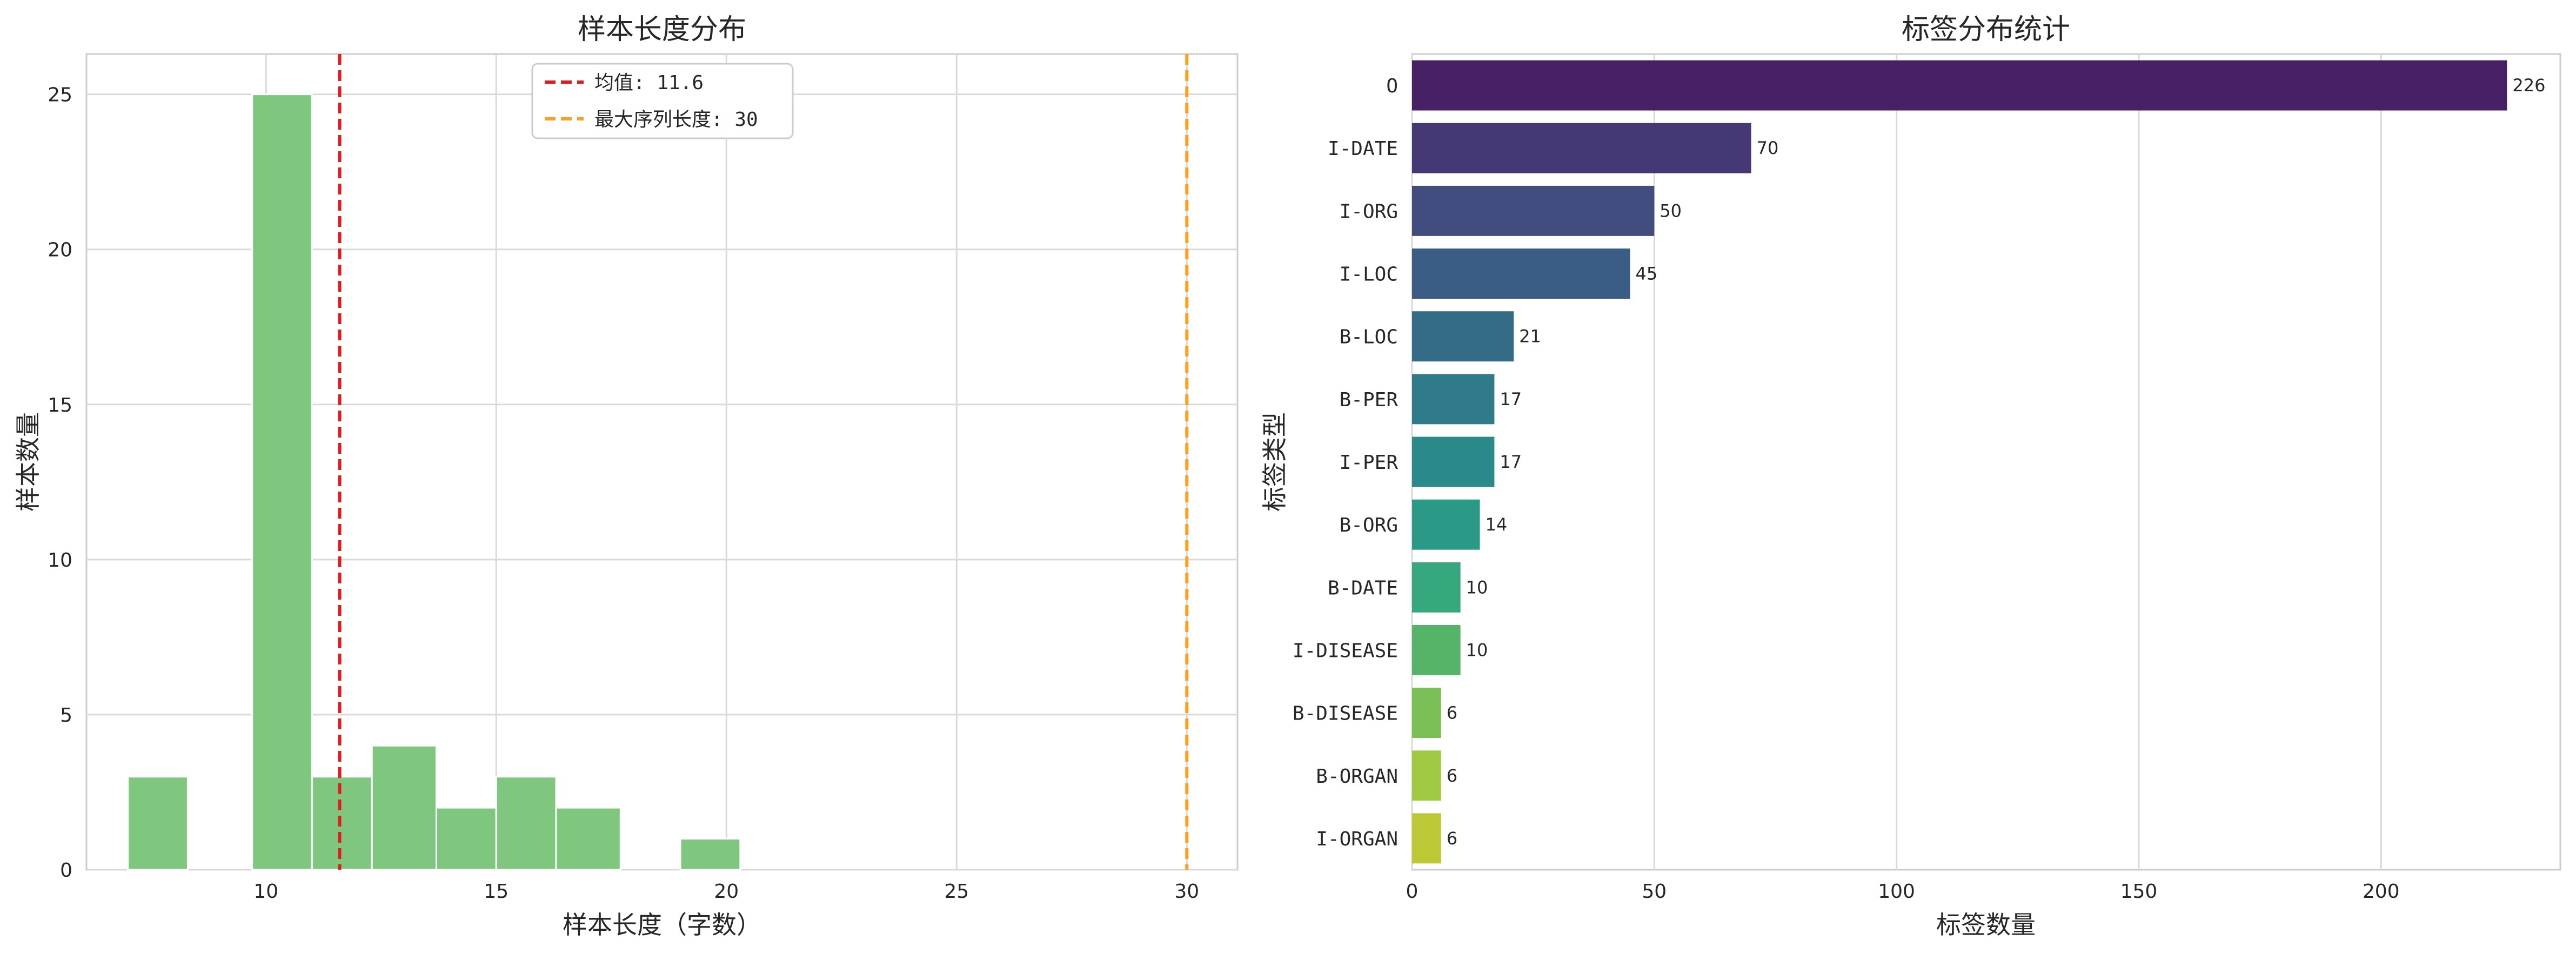  I want to click on bar-category-label: B-LOC, so click(1369, 337).